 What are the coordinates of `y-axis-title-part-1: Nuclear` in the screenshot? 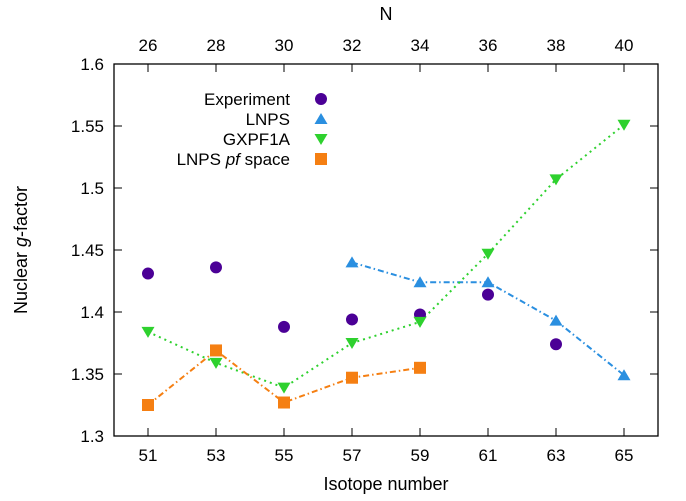 It's located at (21, 280).